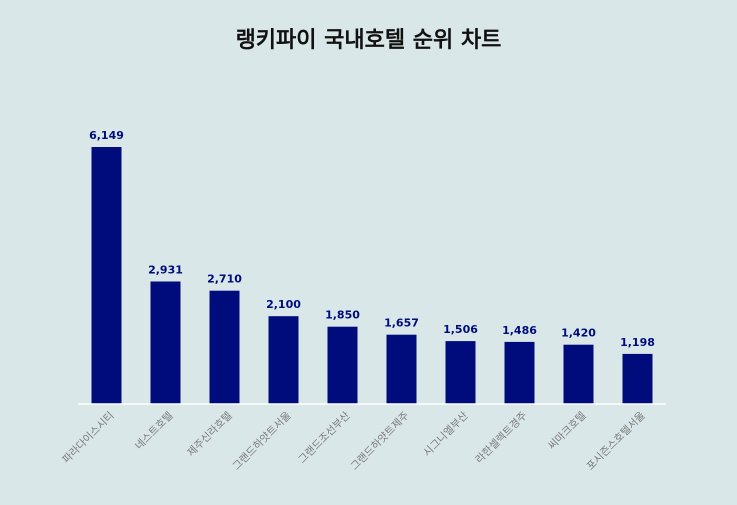  I want to click on tick-label-4: 그랜드조선부산, so click(324, 437).